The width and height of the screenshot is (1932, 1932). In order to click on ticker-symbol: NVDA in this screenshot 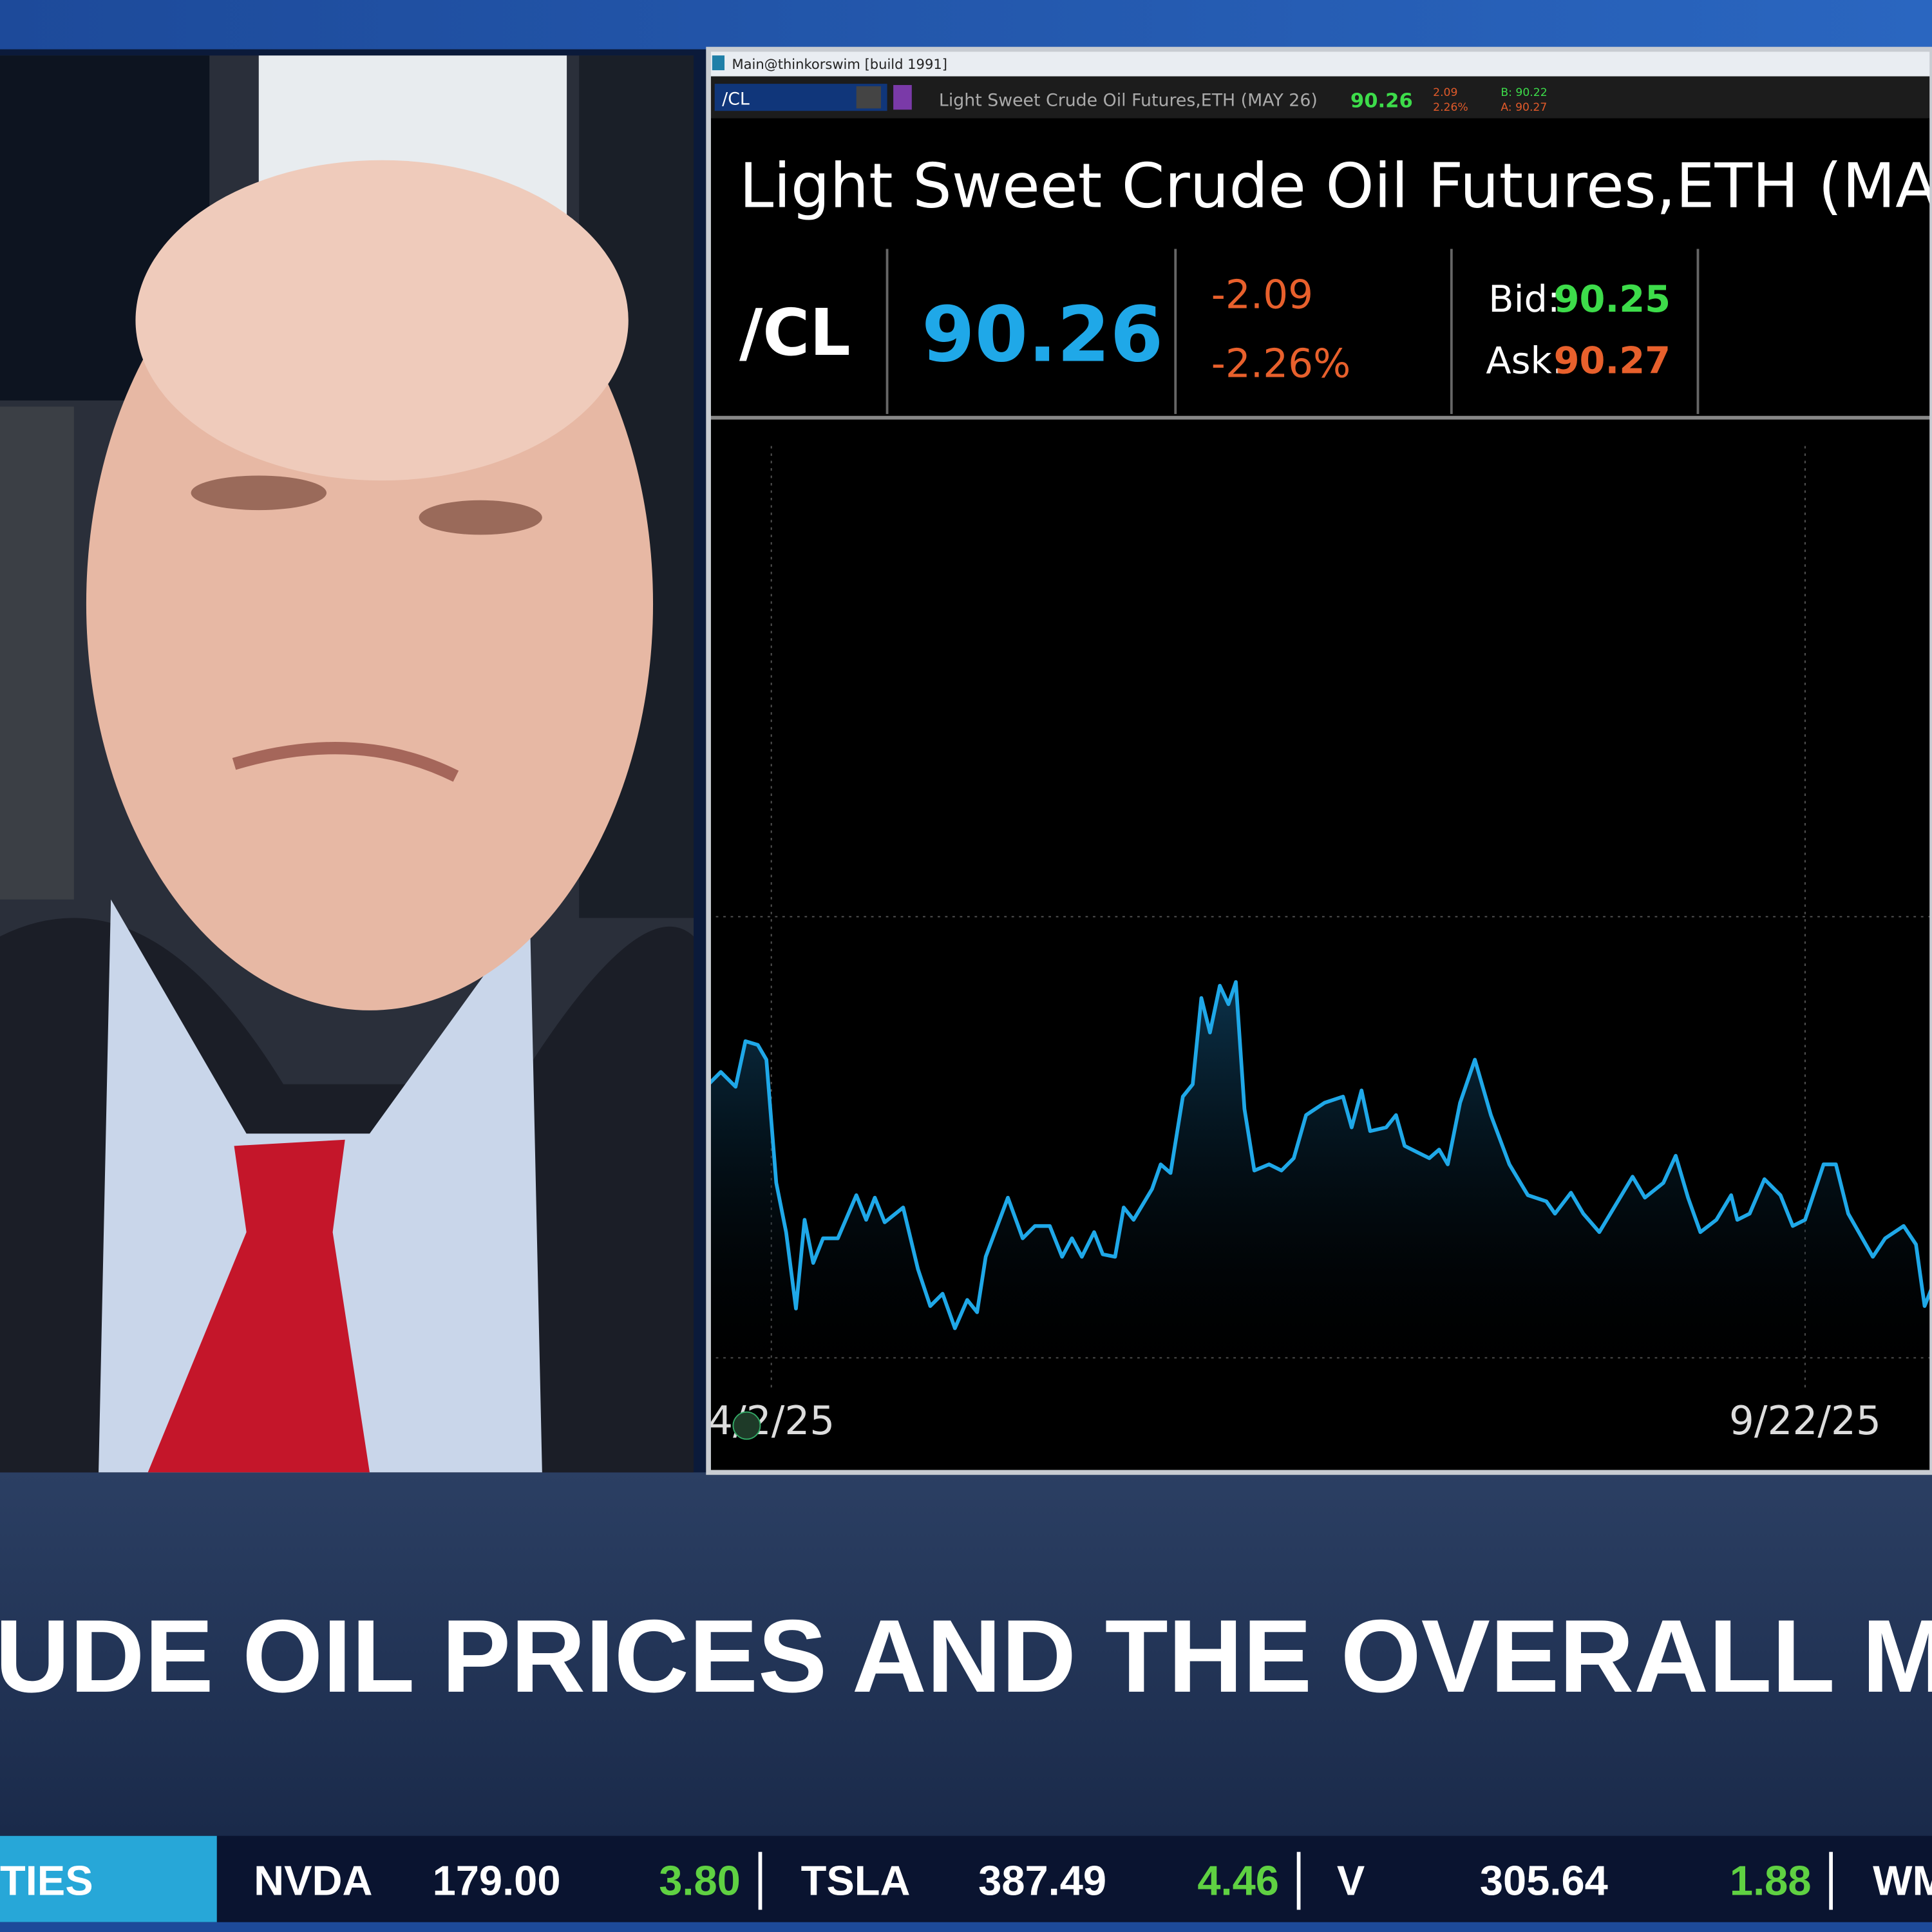, I will do `click(313, 1880)`.